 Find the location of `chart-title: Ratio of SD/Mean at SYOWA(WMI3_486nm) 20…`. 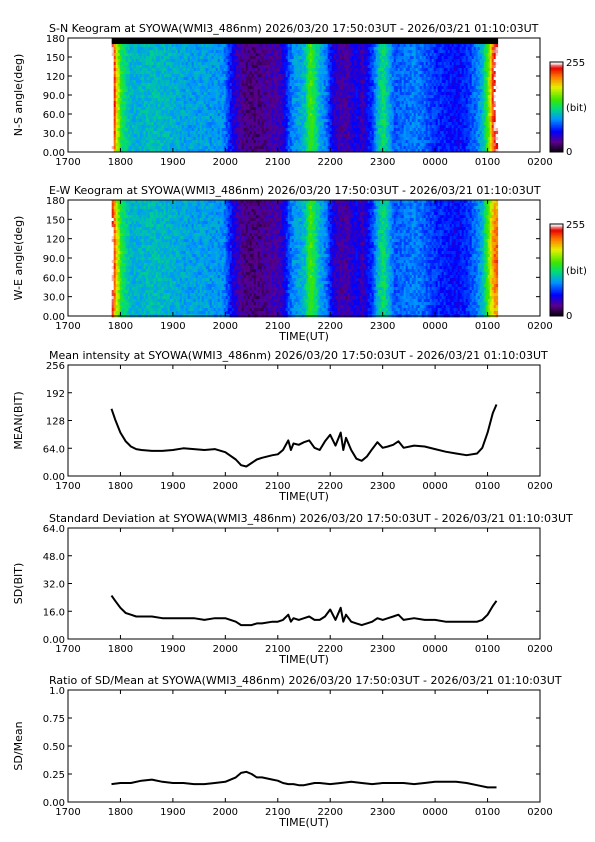

chart-title: Ratio of SD/Mean at SYOWA(WMI3_486nm) 20… is located at coordinates (305, 680).